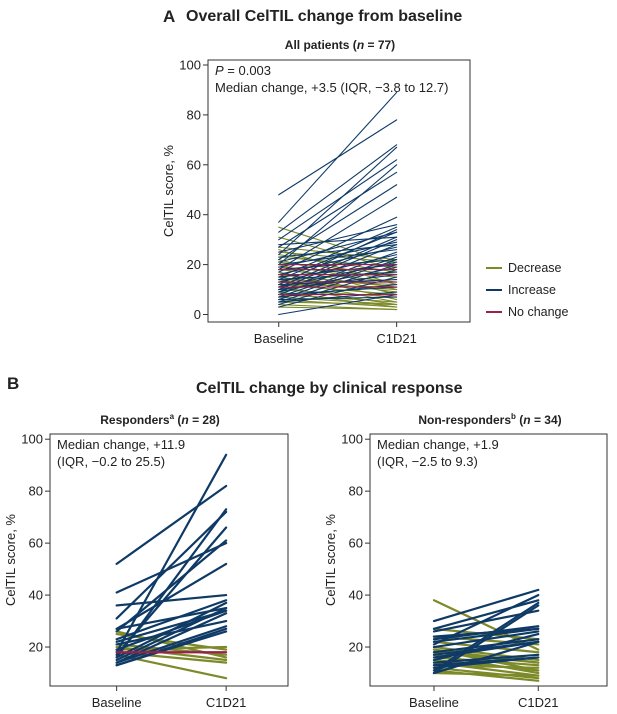 This screenshot has width=617, height=714. What do you see at coordinates (204, 420) in the screenshot?
I see `responders-count: = 28)` at bounding box center [204, 420].